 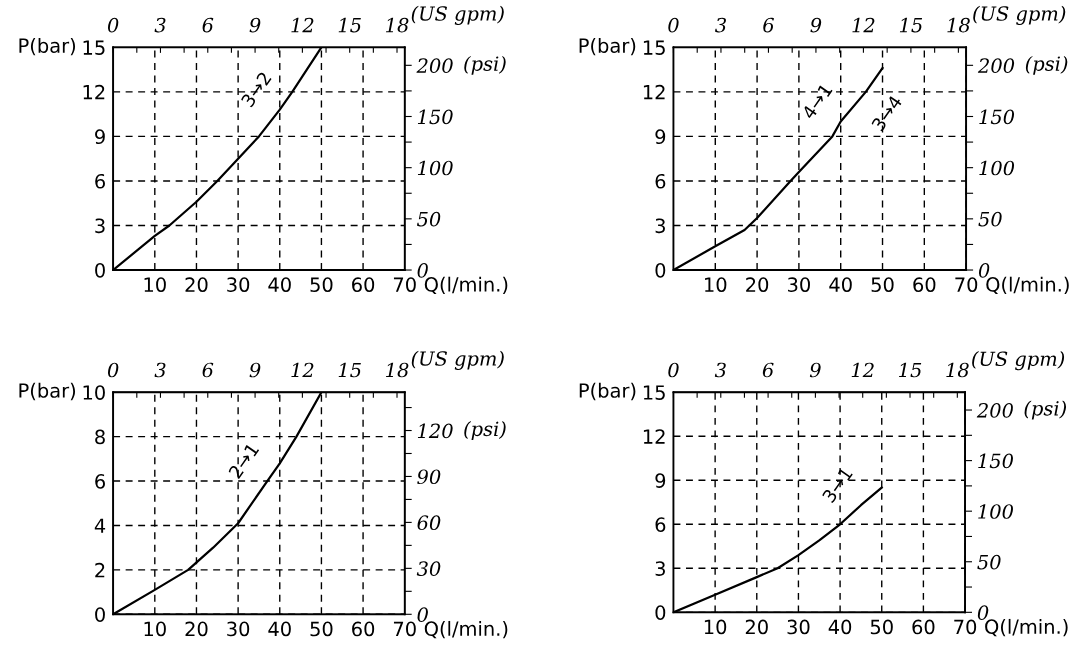 What do you see at coordinates (100, 437) in the screenshot?
I see `y-tick-label: 8` at bounding box center [100, 437].